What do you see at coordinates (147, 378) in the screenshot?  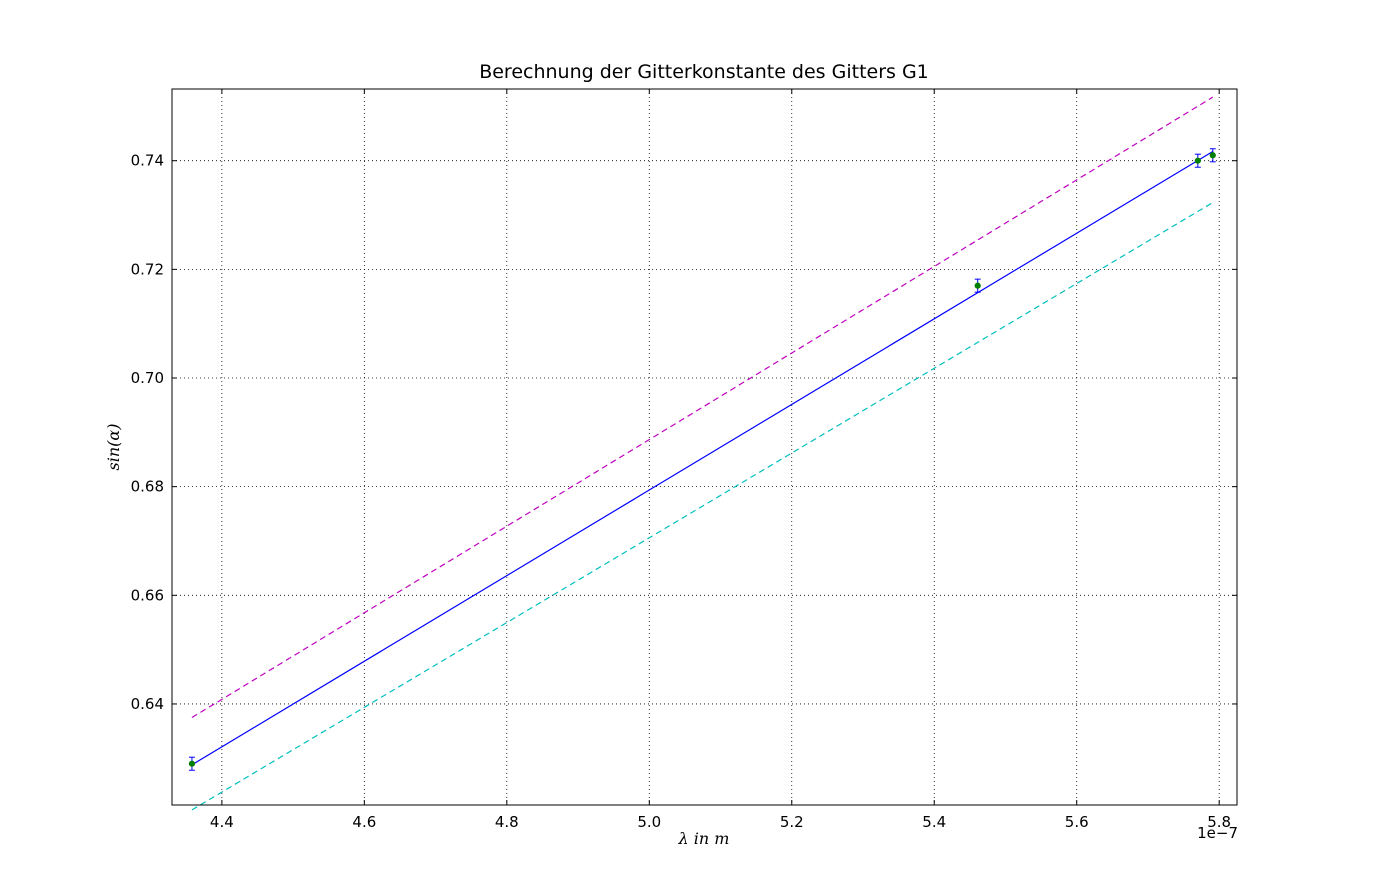 I see `y-tick-label: 0.70` at bounding box center [147, 378].